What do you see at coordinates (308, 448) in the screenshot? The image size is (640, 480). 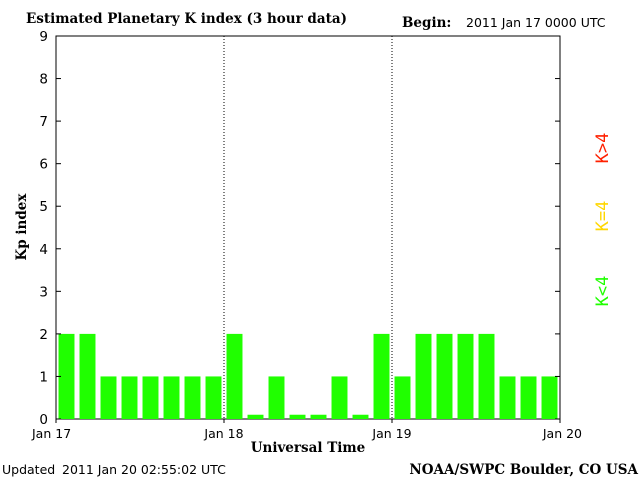 I see `x-axis-label: Universal Time` at bounding box center [308, 448].